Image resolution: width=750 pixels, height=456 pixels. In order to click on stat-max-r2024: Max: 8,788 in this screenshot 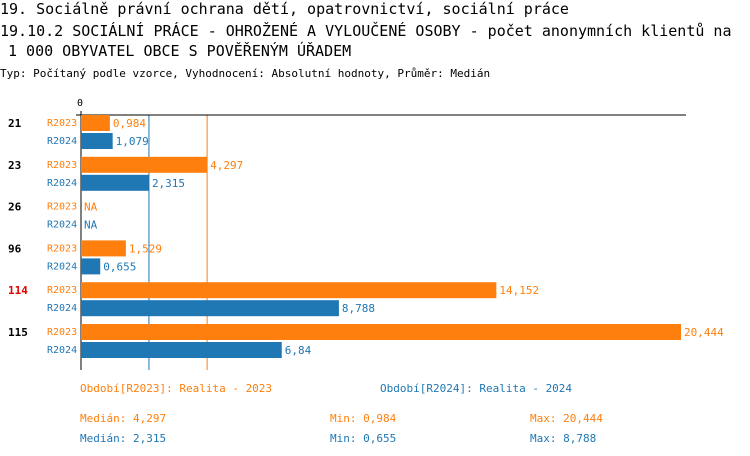, I will do `click(563, 438)`.